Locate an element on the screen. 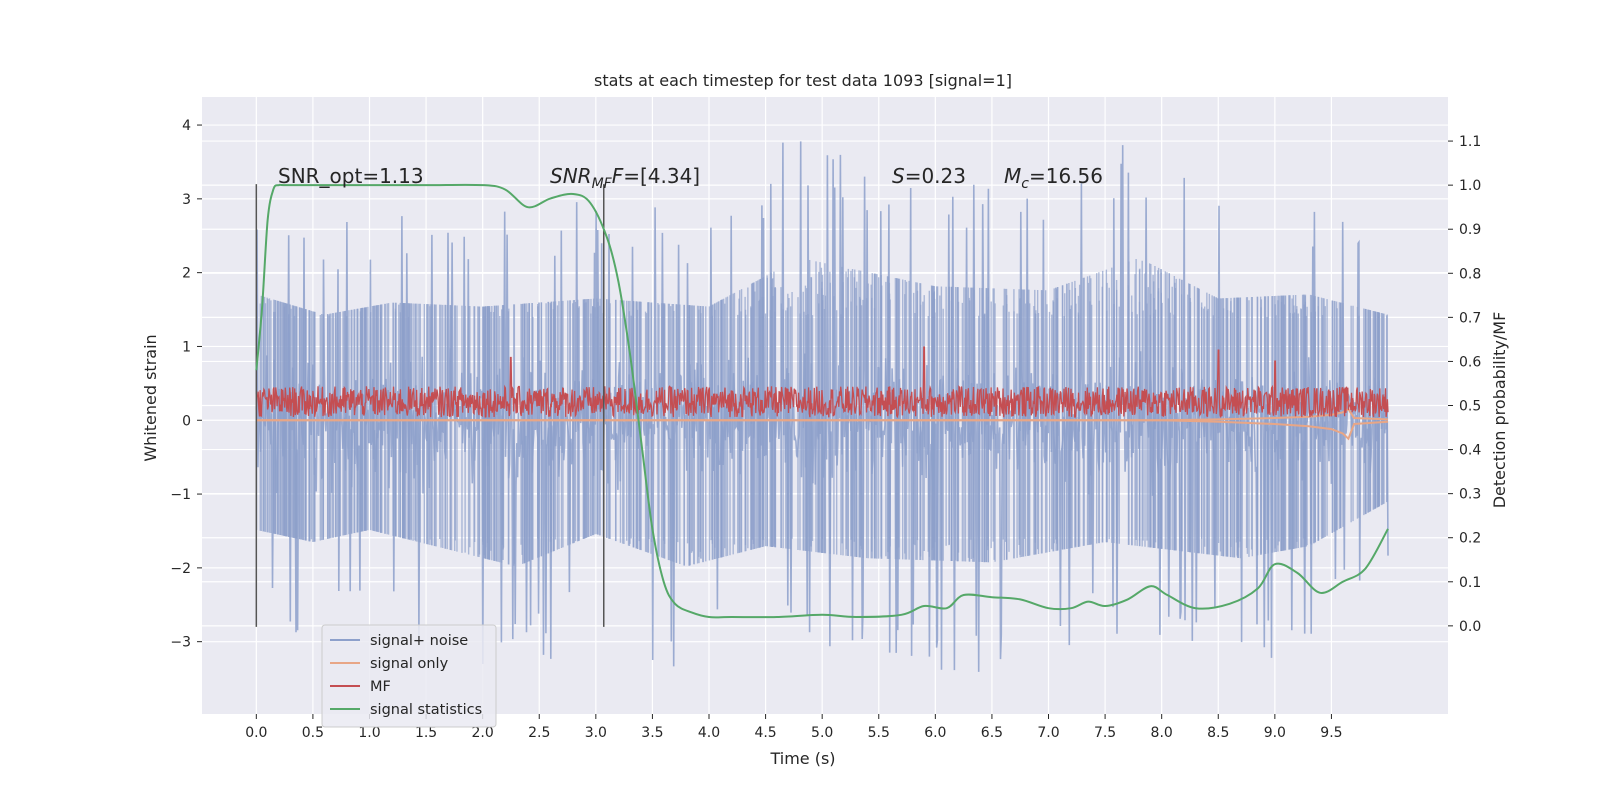 This screenshot has width=1600, height=800. snr-mf-annotation: SNRMFF=[4.34] is located at coordinates (625, 178).